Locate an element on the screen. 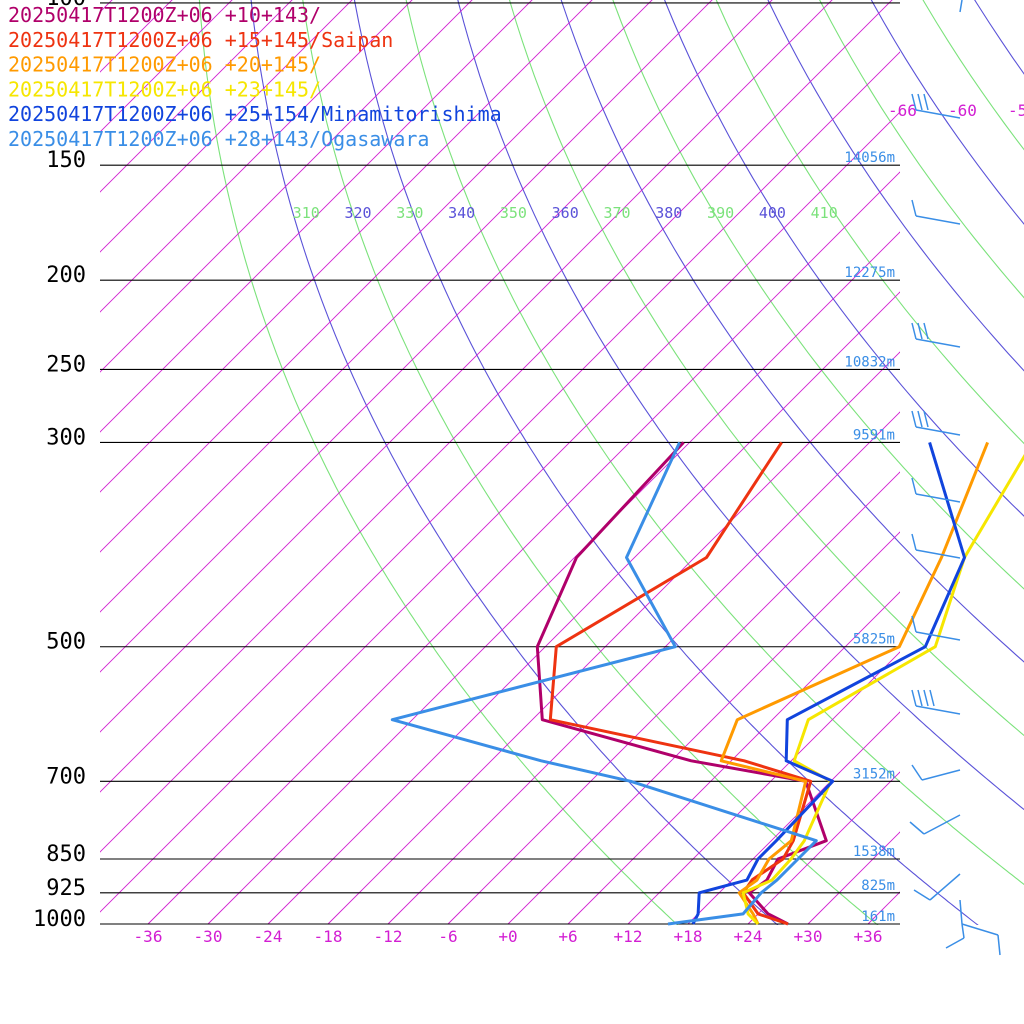 The height and width of the screenshot is (1024, 1024). theta-label: 330 is located at coordinates (409, 213).